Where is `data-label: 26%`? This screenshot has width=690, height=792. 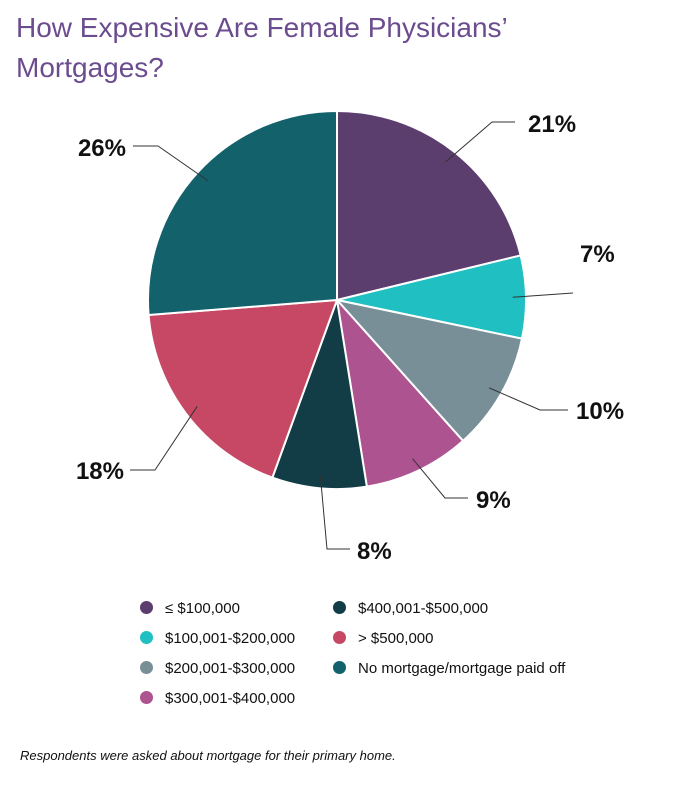
data-label: 26% is located at coordinates (102, 148).